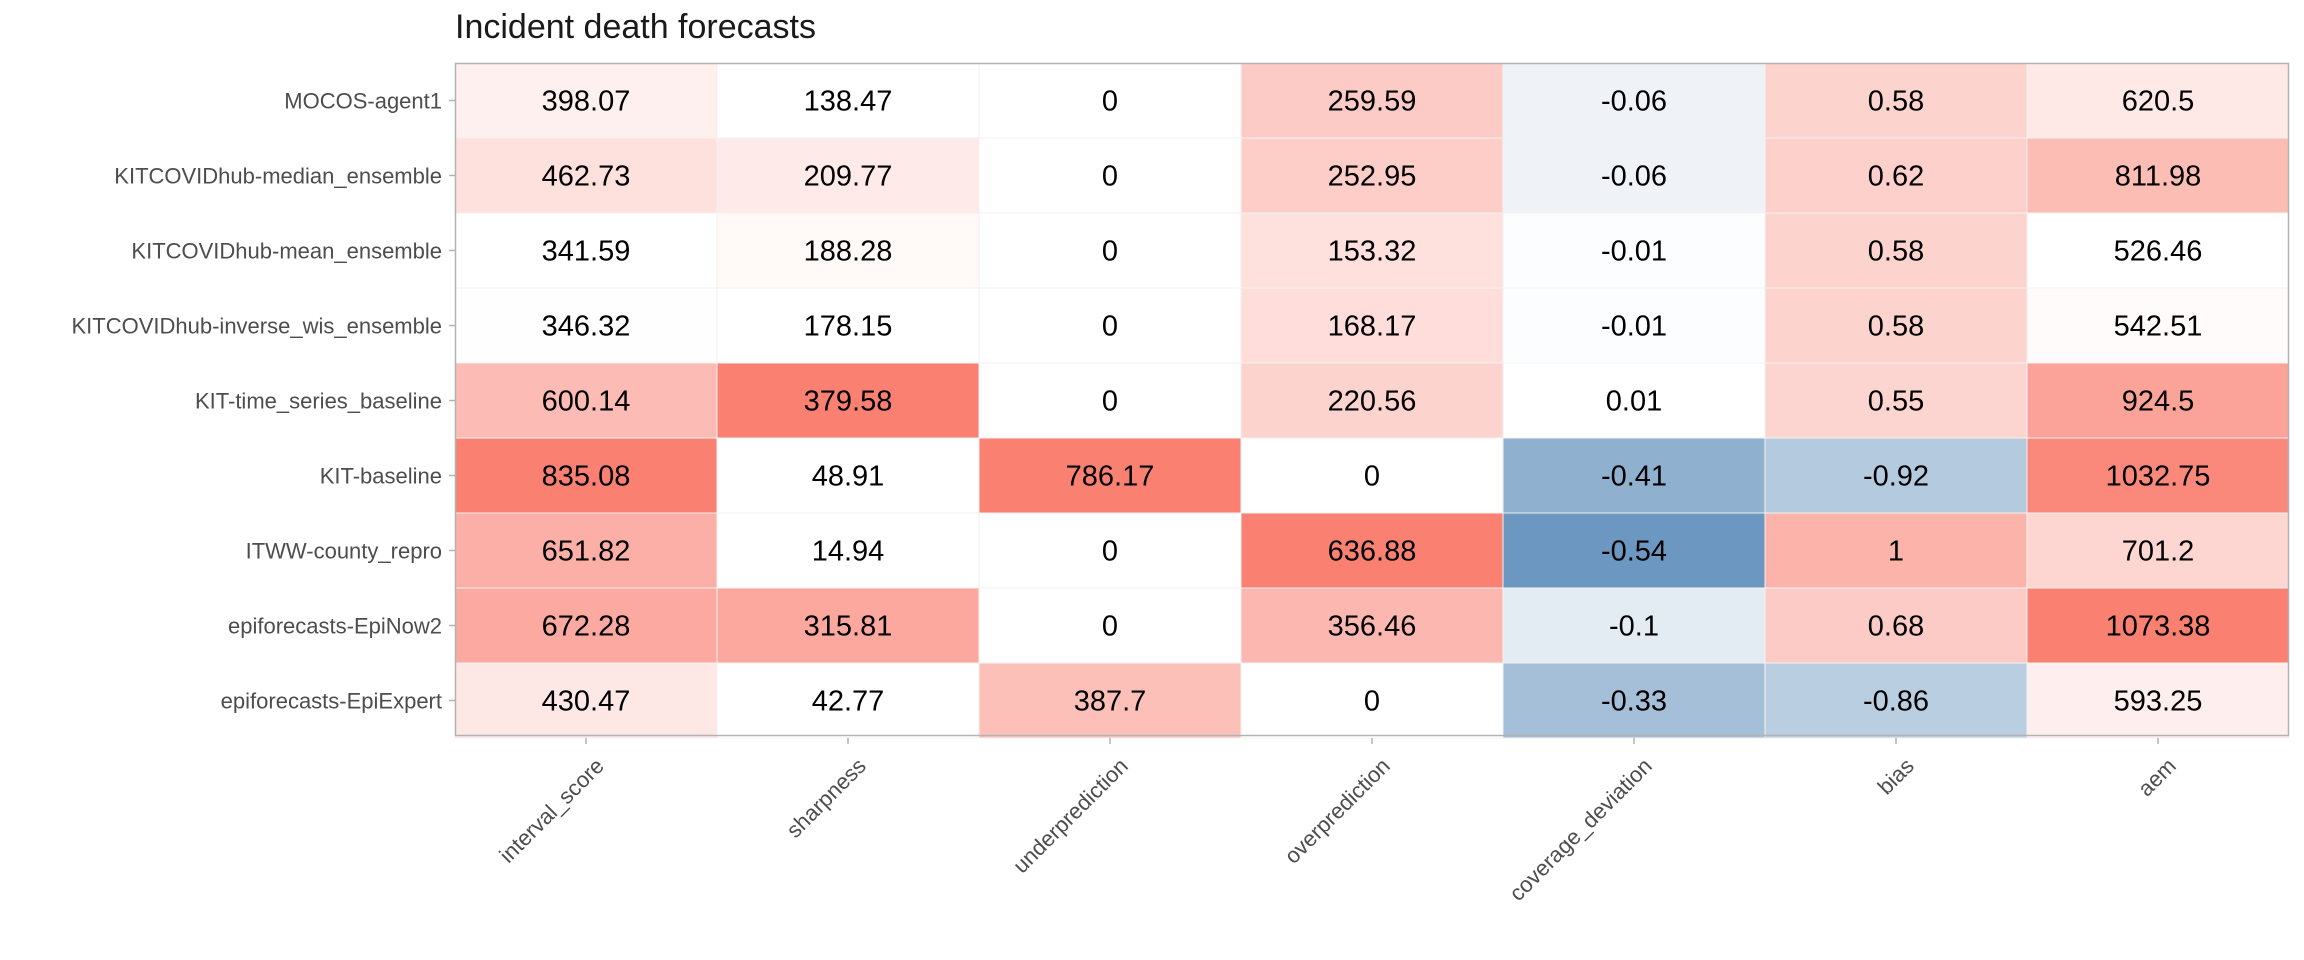  I want to click on cell-value-label: 1, so click(1896, 552).